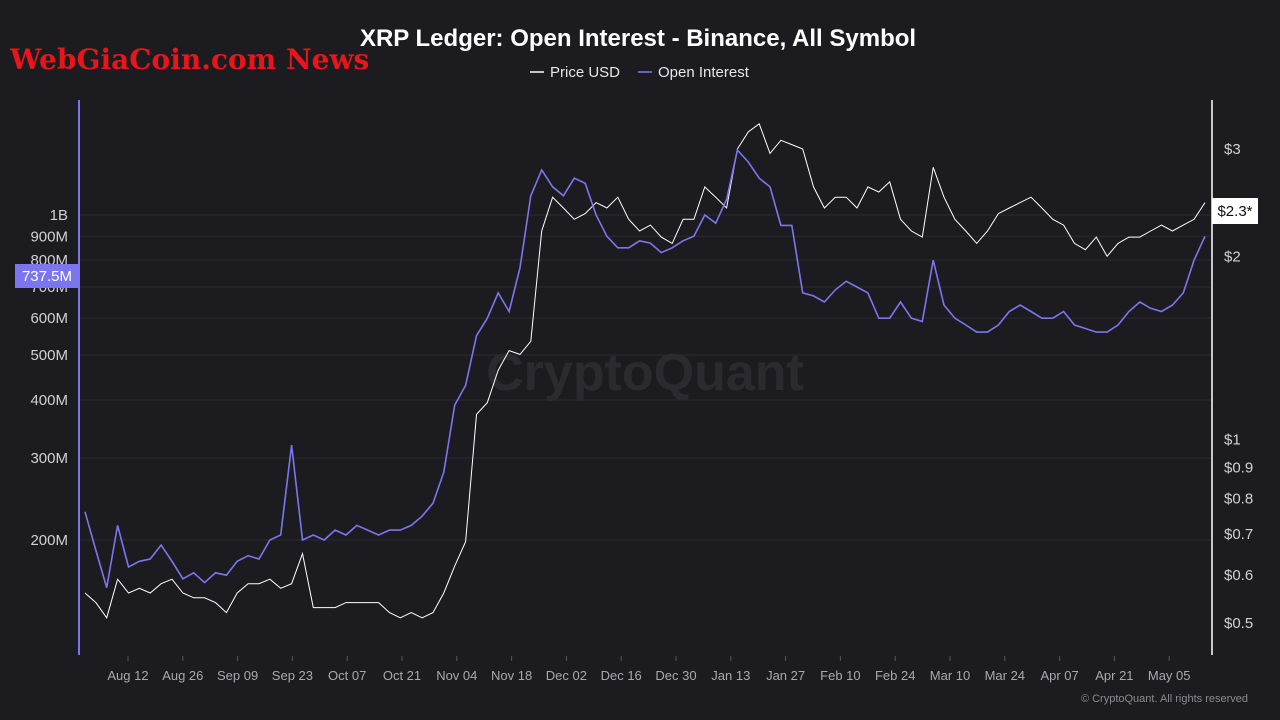  I want to click on right-tick-label: $0.7, so click(1238, 534).